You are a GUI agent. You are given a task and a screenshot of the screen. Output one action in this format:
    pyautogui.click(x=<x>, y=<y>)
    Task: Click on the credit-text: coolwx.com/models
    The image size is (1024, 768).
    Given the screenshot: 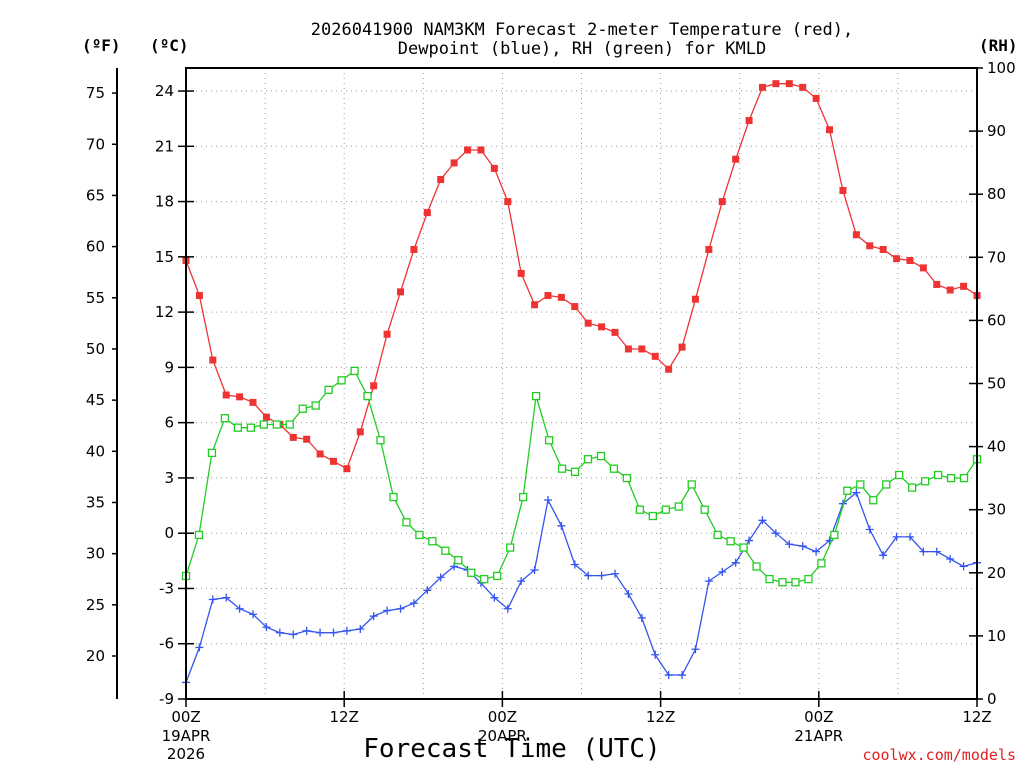 What is the action you would take?
    pyautogui.click(x=939, y=755)
    